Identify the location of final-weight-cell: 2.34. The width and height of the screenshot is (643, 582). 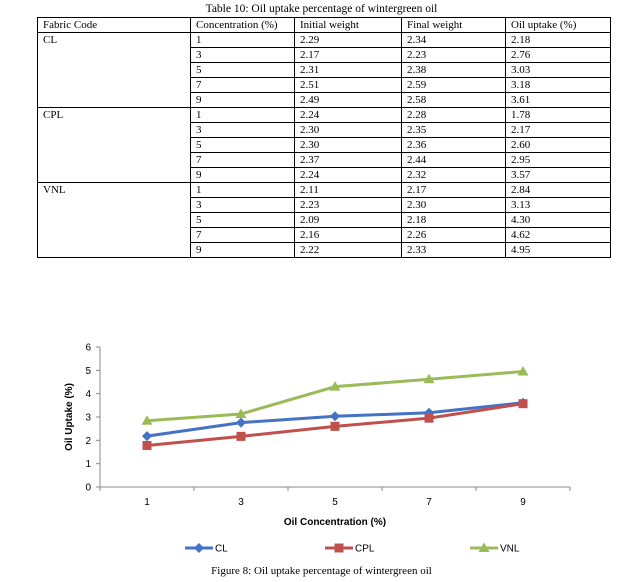
(453, 40).